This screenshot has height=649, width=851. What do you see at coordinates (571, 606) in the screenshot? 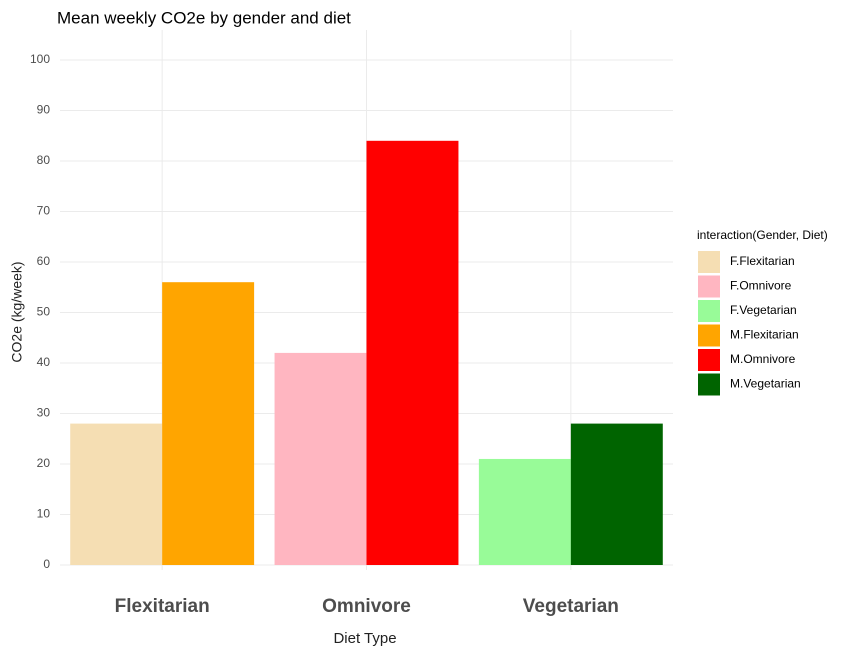
I see `x-tick-label: Vegetarian` at bounding box center [571, 606].